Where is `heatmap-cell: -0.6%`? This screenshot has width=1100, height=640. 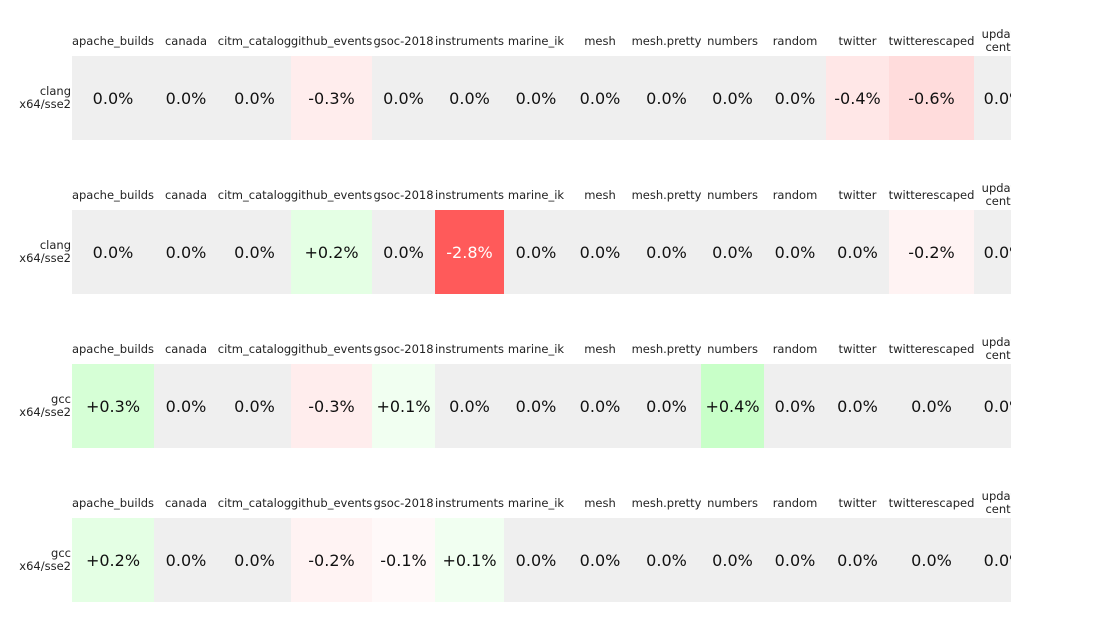 heatmap-cell: -0.6% is located at coordinates (931, 98).